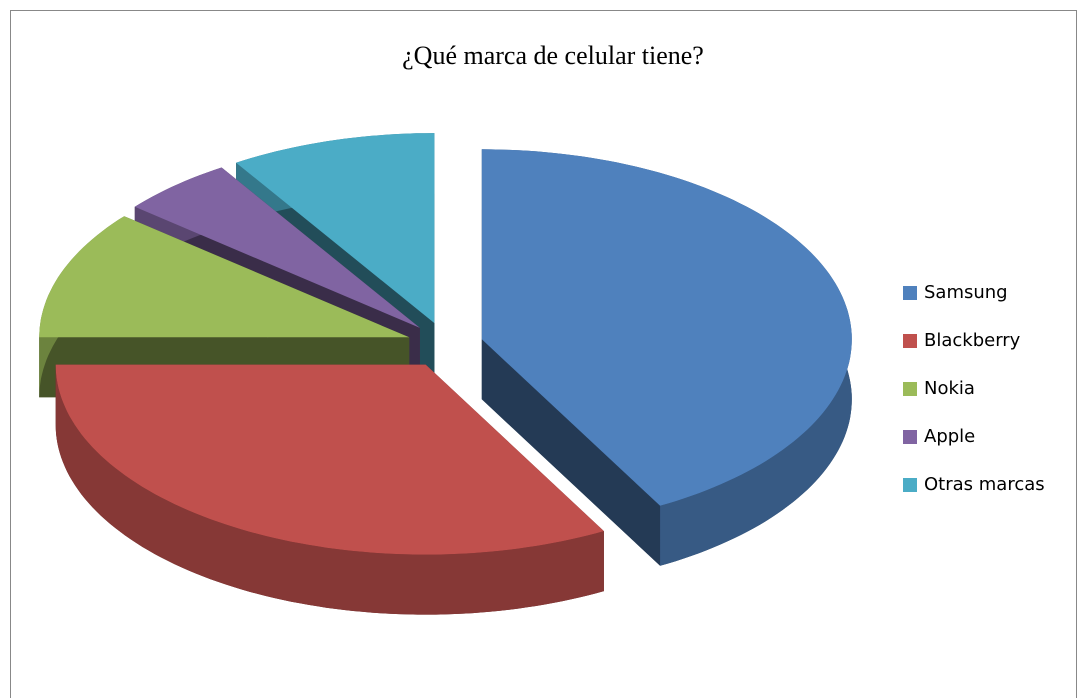 Image resolution: width=1086 pixels, height=698 pixels. Describe the element at coordinates (972, 340) in the screenshot. I see `legend-label: Blackberry` at that location.